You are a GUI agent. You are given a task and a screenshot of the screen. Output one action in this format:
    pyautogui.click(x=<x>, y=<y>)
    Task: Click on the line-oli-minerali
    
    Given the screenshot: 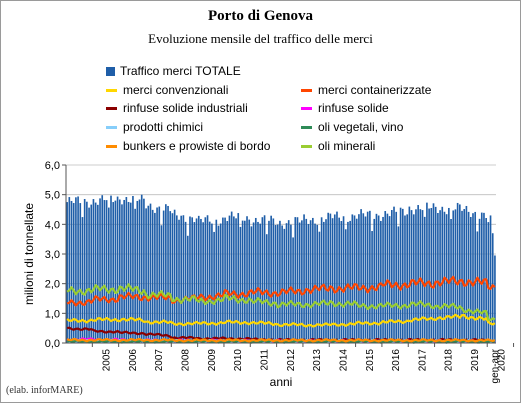 What is the action you would take?
    pyautogui.click(x=281, y=302)
    